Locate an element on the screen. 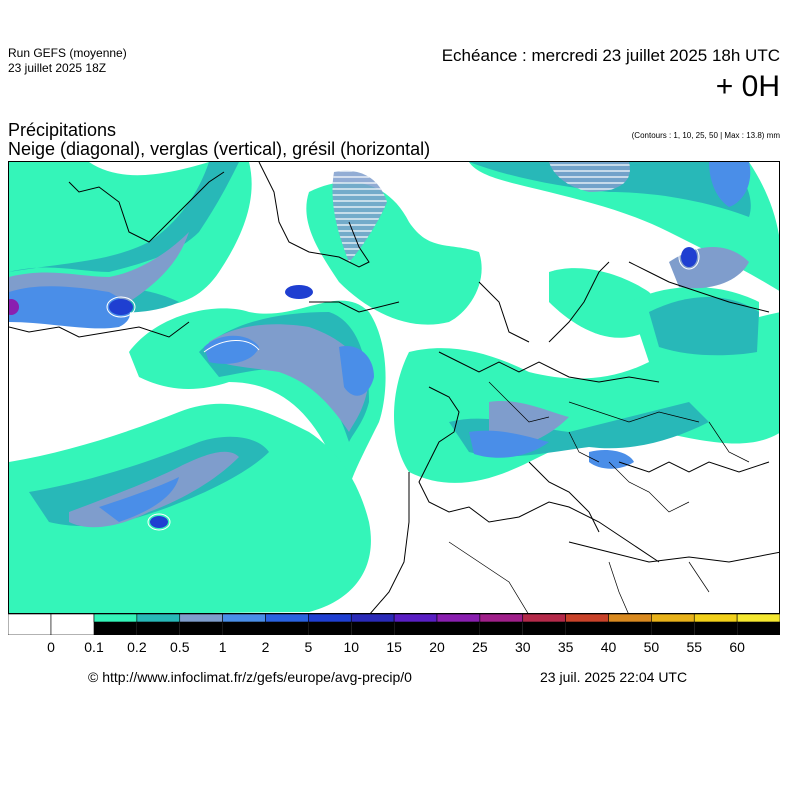 This screenshot has height=789, width=788. colorbar-label: 0.5 is located at coordinates (180, 647).